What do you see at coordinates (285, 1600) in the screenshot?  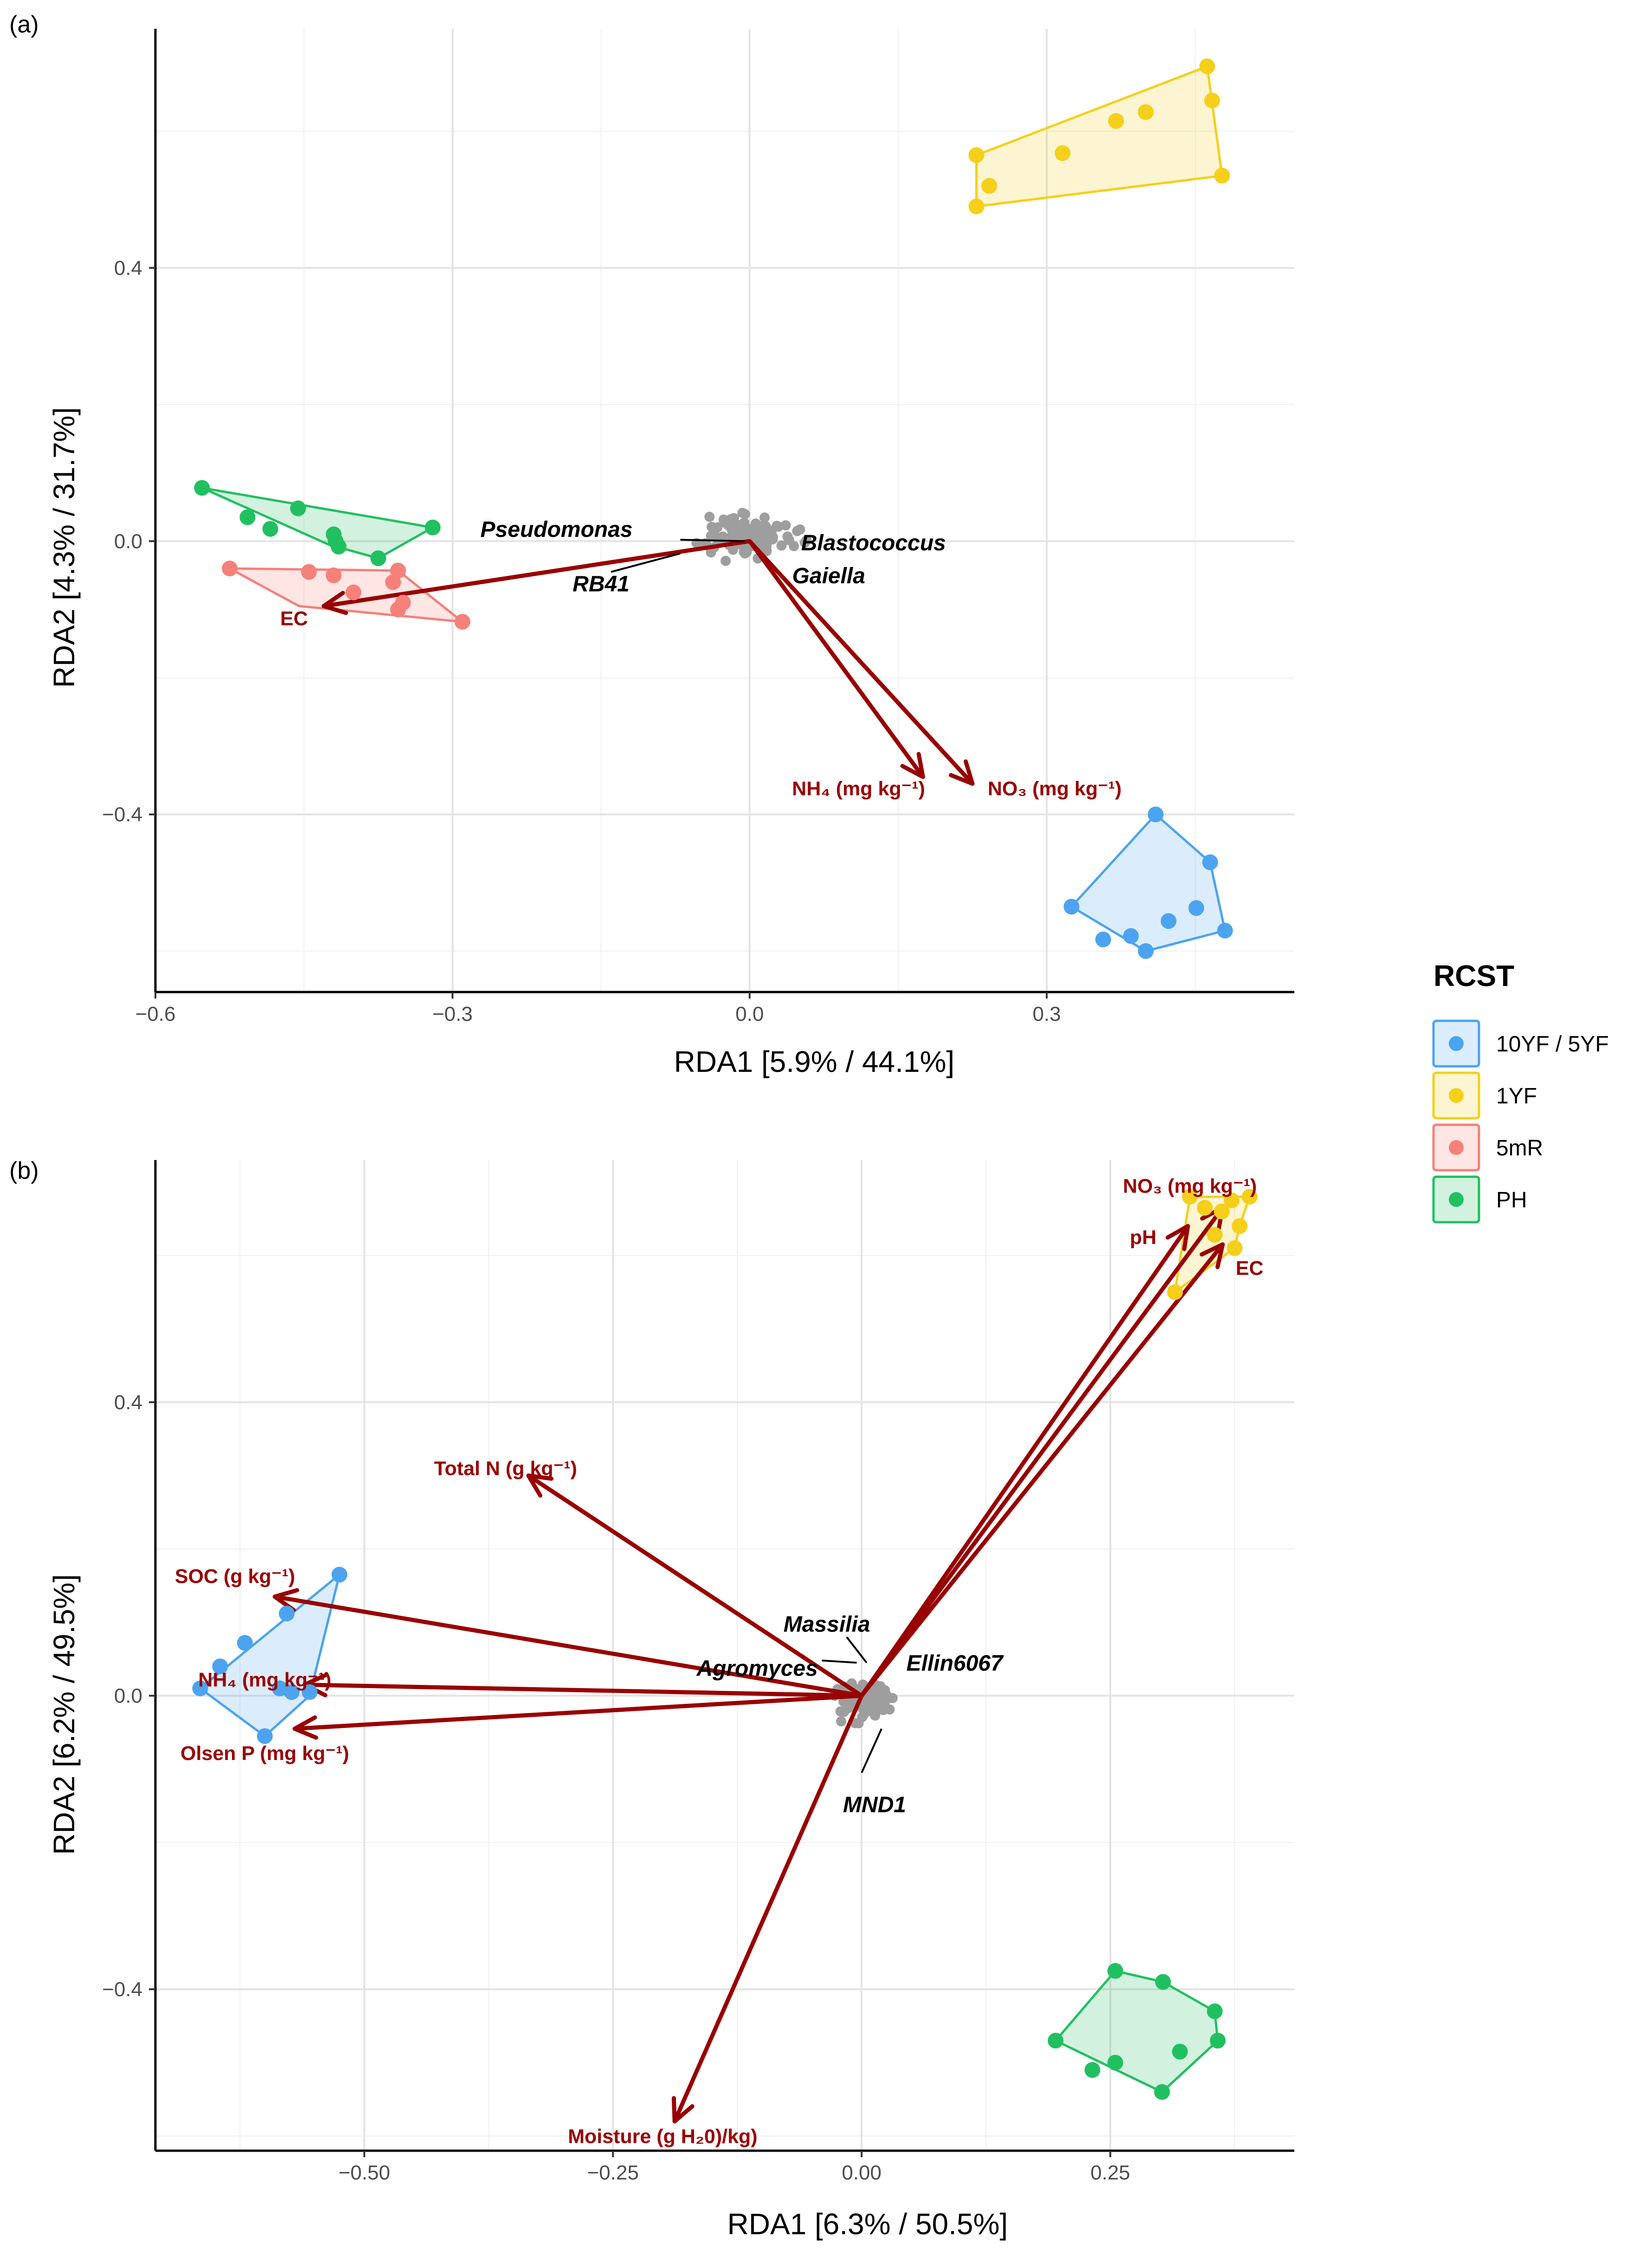 I see `arrowhead-soc-g-kg` at bounding box center [285, 1600].